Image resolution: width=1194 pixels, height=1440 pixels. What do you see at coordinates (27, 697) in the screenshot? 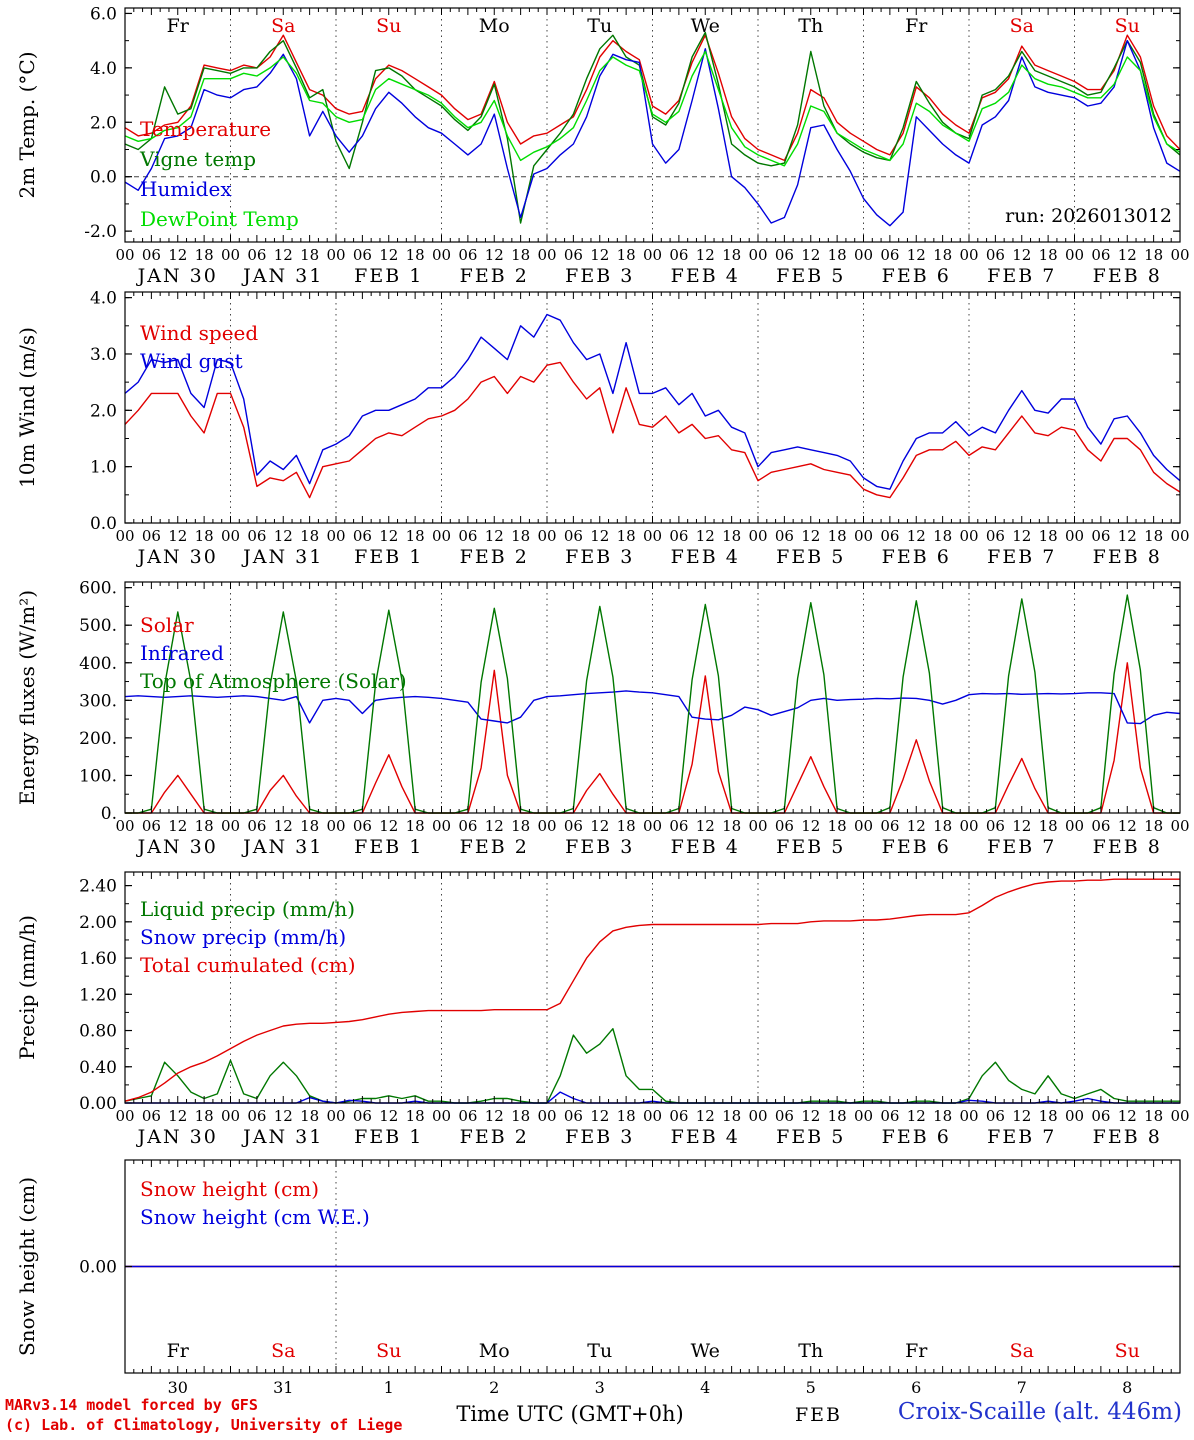
I see `y-axis-title: Energy fluxes (W/m²)` at bounding box center [27, 697].